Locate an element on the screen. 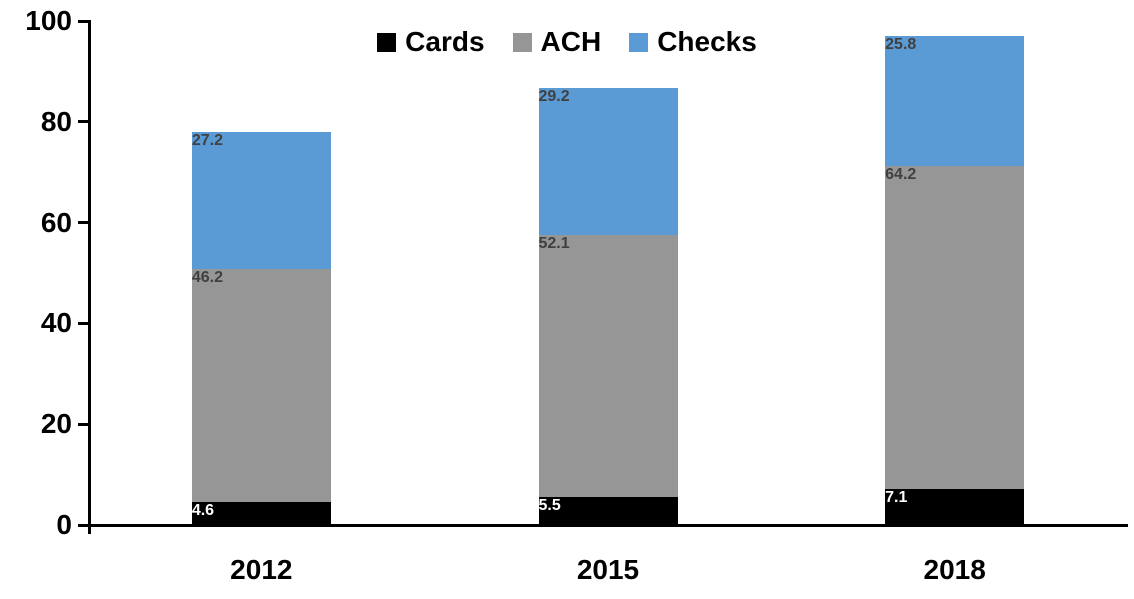  bar-segment-checks-2012: 27.2 is located at coordinates (261, 200).